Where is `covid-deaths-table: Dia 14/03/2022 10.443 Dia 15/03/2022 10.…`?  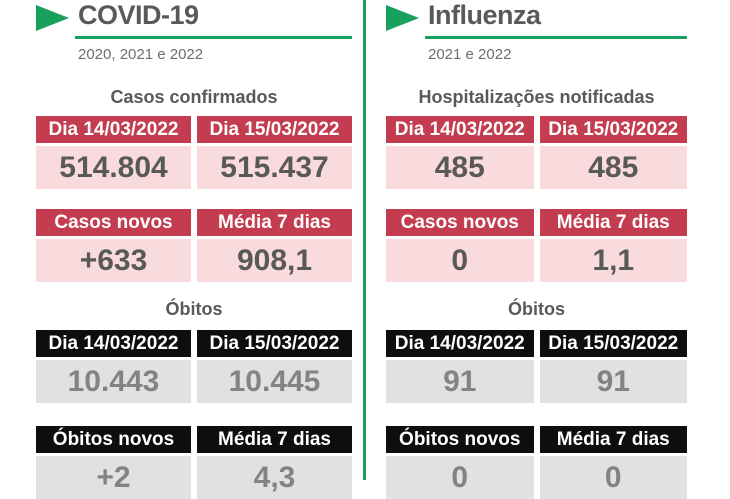
covid-deaths-table: Dia 14/03/2022 10.443 Dia 15/03/2022 10.… is located at coordinates (194, 366).